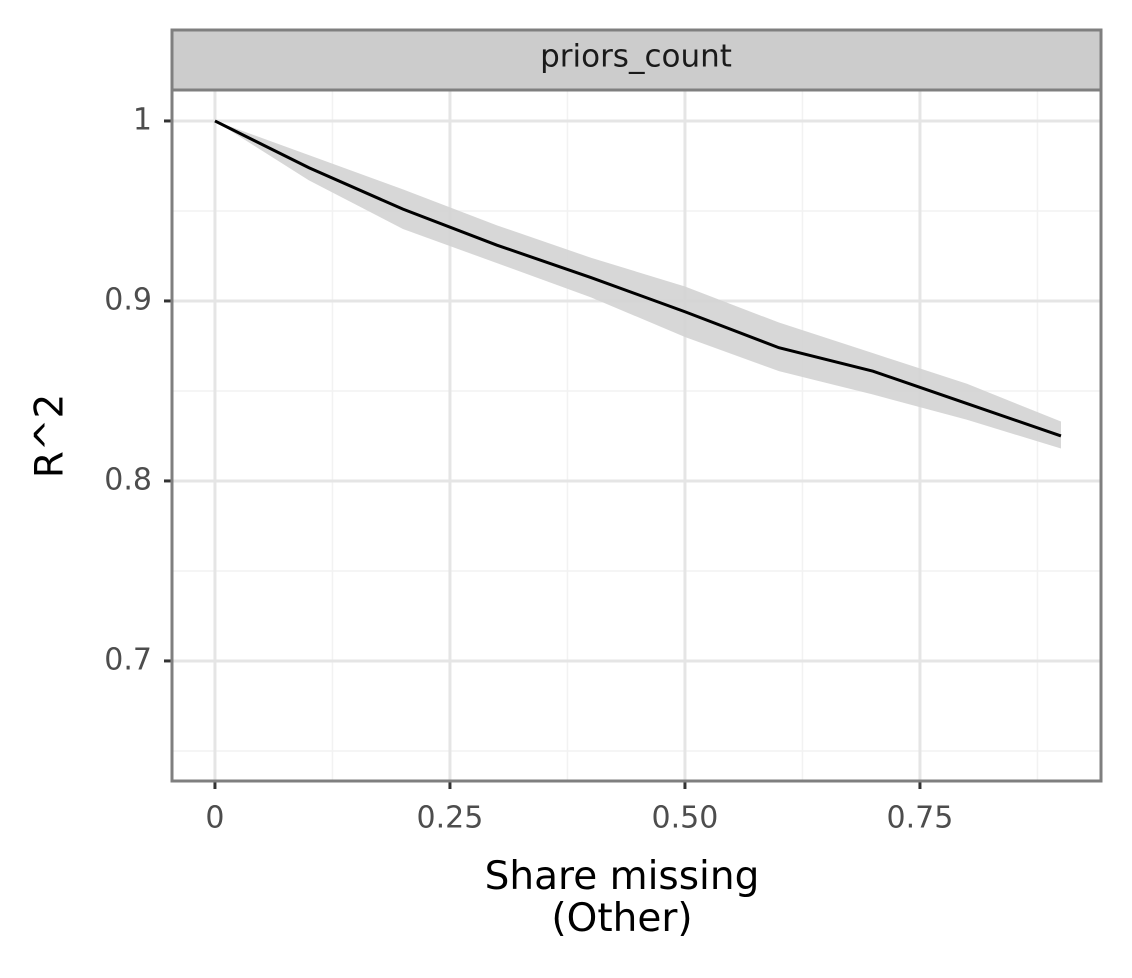 The image size is (1132, 978). What do you see at coordinates (636, 57) in the screenshot?
I see `strip-label: priors_count` at bounding box center [636, 57].